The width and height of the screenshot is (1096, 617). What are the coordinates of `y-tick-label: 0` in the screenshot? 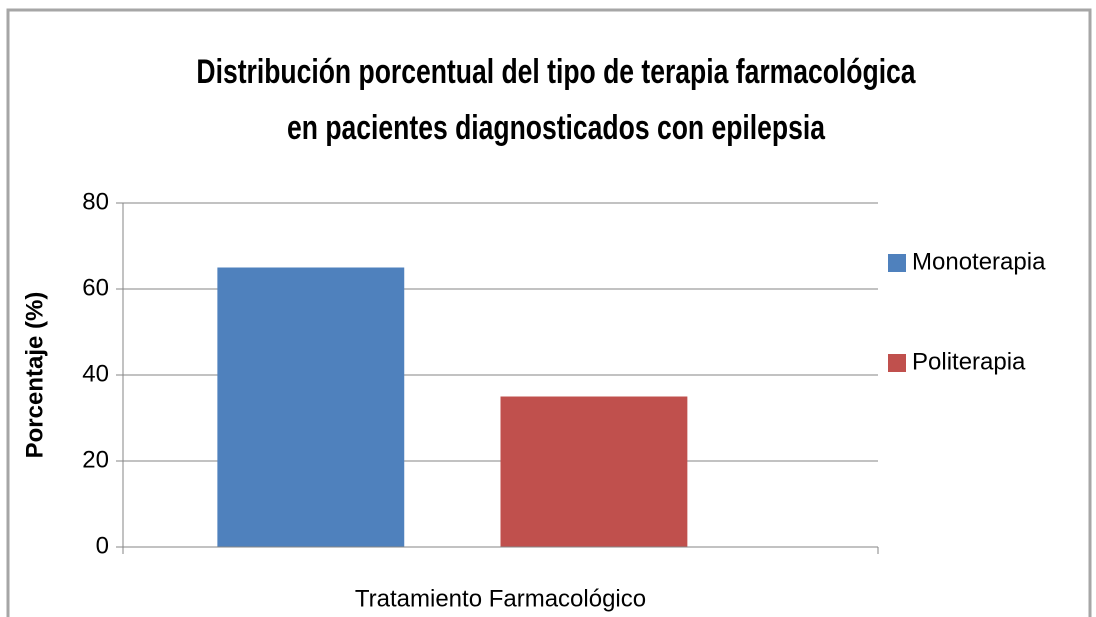 It's located at (102, 545).